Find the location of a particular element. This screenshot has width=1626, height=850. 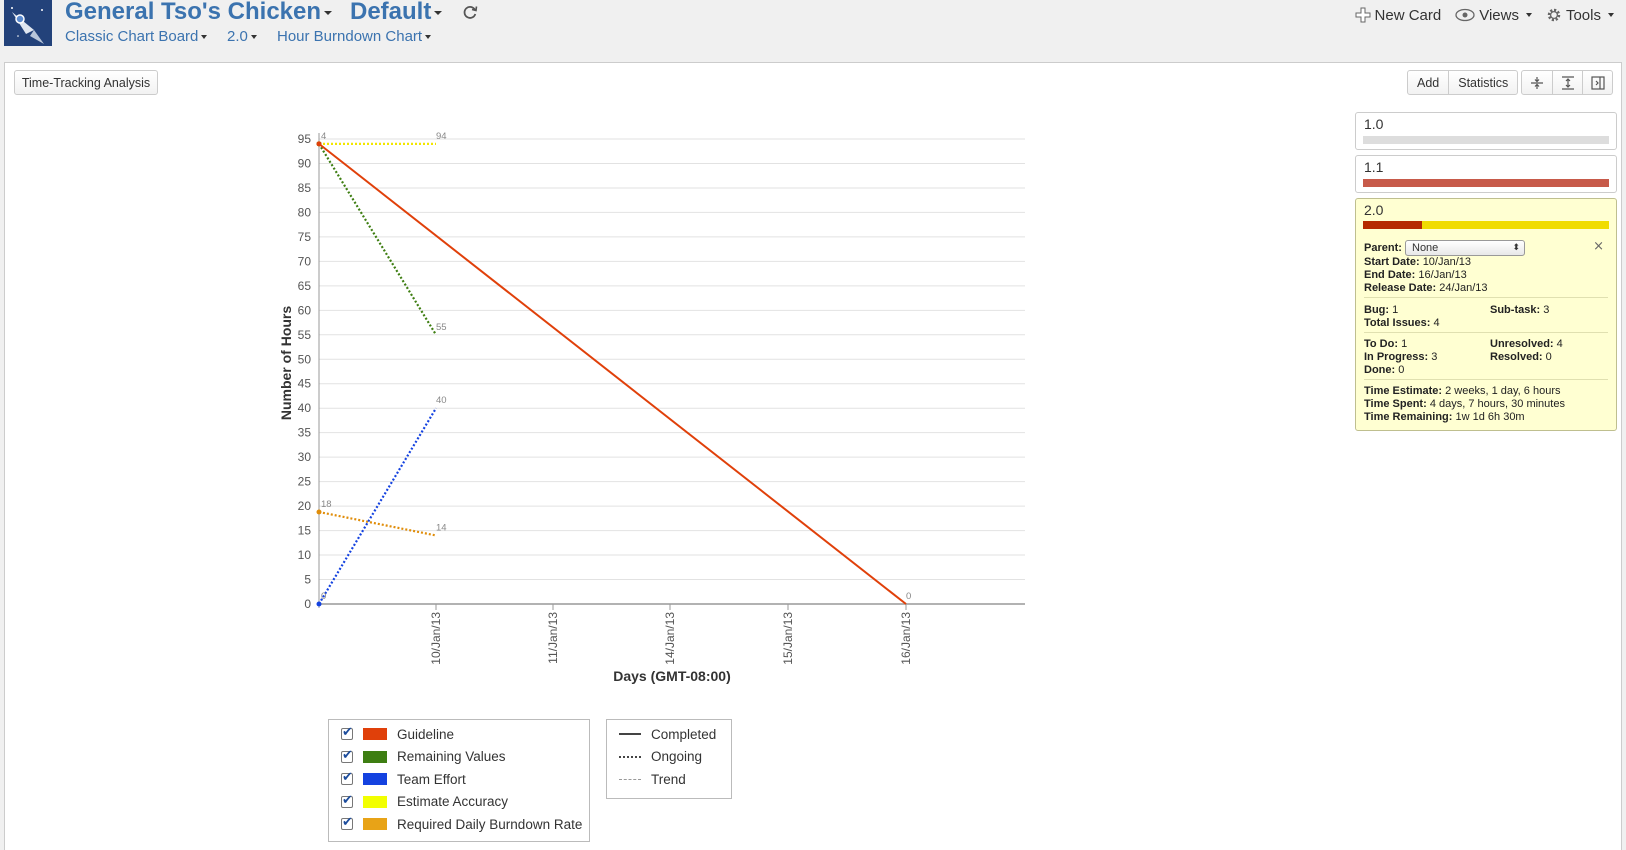

y-tick-label: 5 is located at coordinates (307, 580).